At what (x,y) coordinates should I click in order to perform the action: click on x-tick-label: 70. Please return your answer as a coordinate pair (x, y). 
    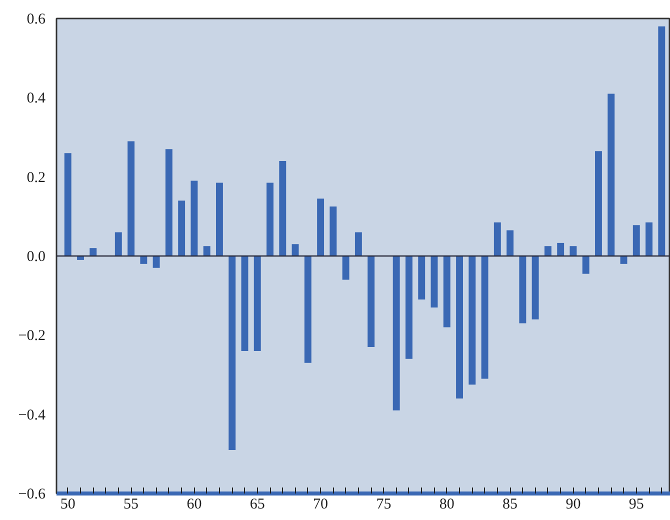
    Looking at the image, I should click on (320, 504).